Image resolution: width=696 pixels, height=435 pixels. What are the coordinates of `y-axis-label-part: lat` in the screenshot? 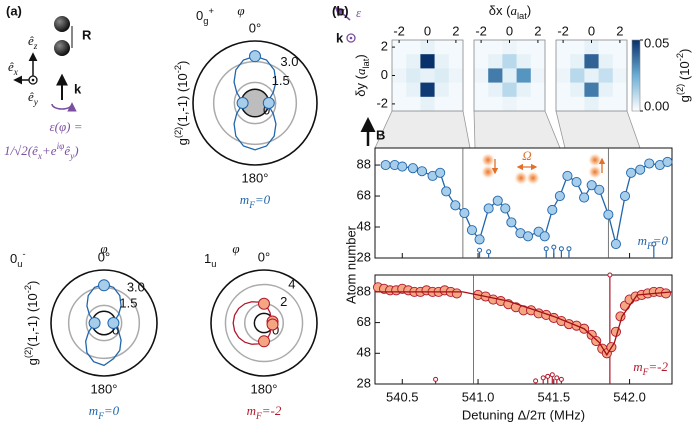 It's located at (366, 63).